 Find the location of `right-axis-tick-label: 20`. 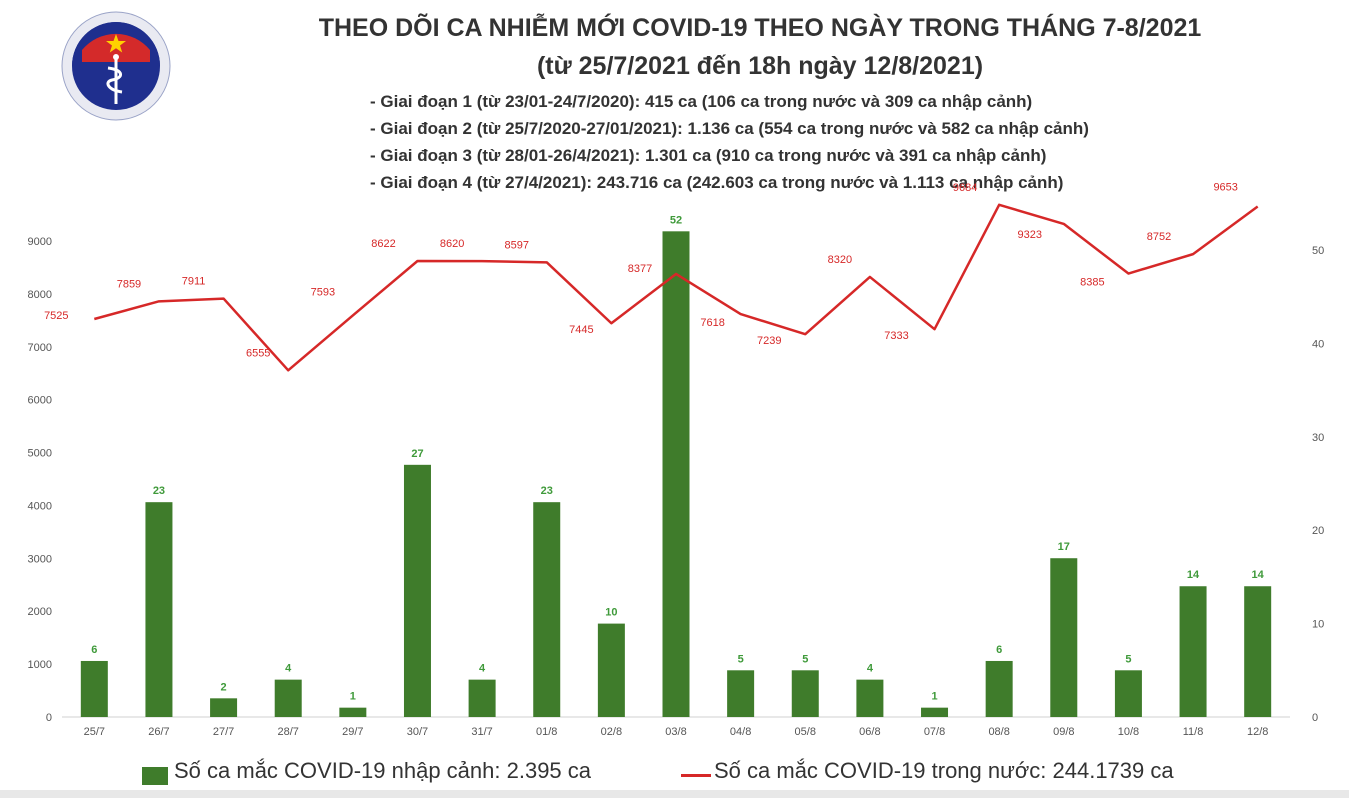

right-axis-tick-label: 20 is located at coordinates (1318, 531).